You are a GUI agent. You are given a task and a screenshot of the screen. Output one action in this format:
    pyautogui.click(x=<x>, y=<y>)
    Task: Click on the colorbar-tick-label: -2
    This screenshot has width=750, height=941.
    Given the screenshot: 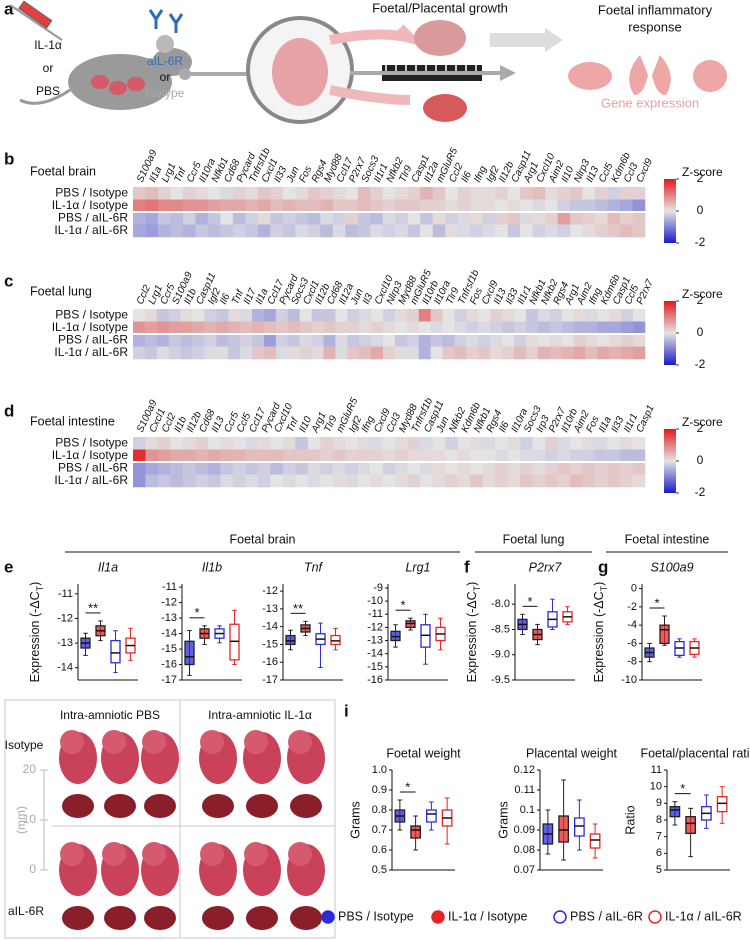 What is the action you would take?
    pyautogui.click(x=700, y=492)
    